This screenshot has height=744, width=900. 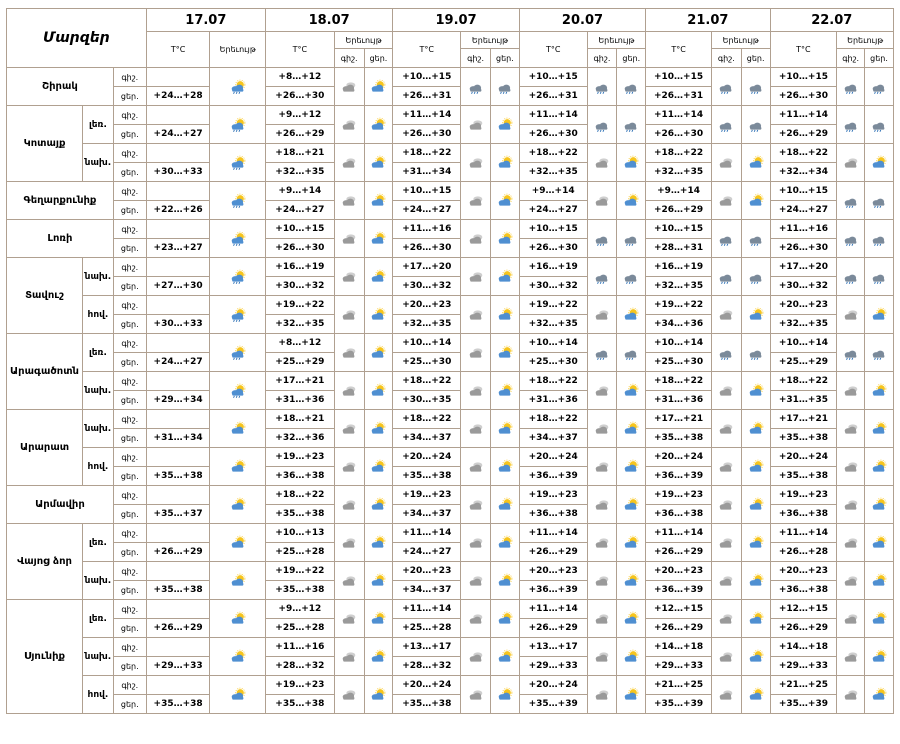 I want to click on sun-rain-icon, so click(x=238, y=86).